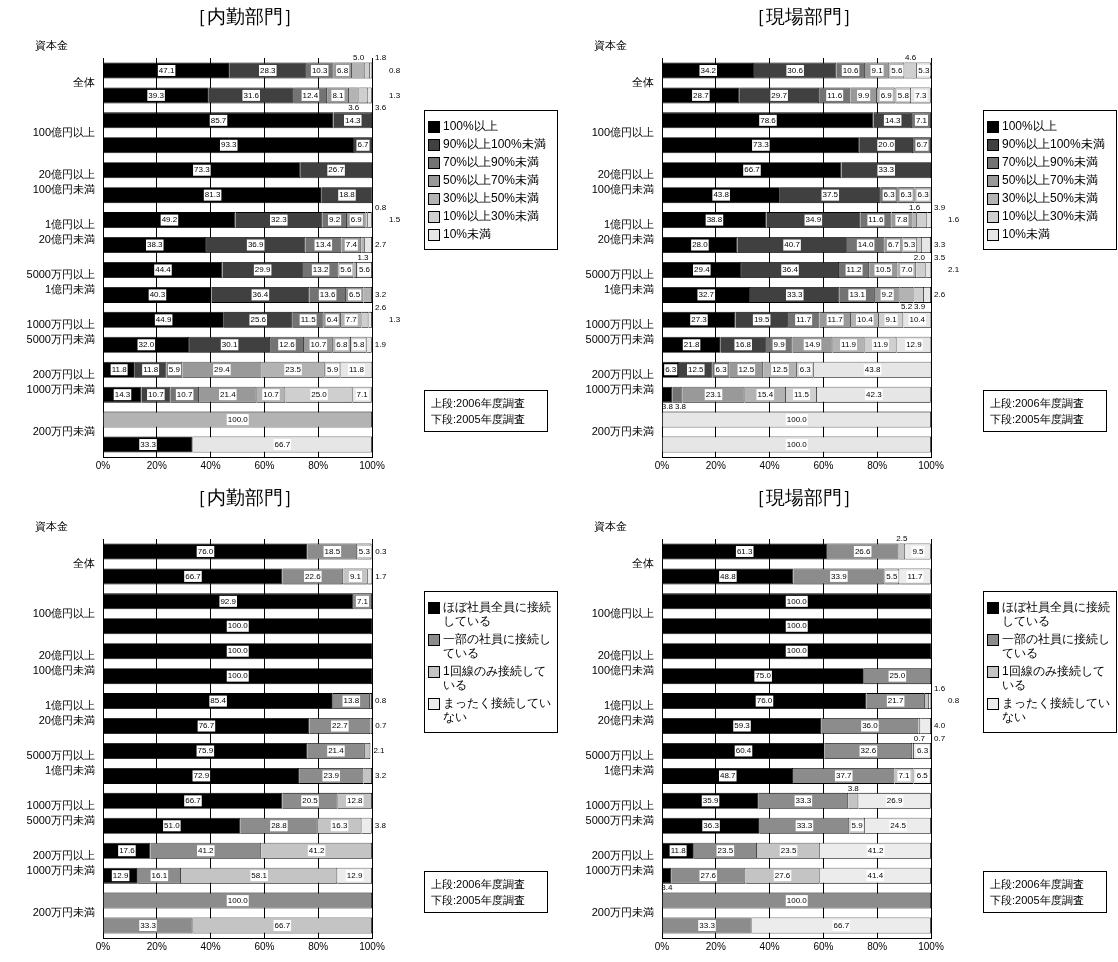 Image resolution: width=1118 pixels, height=962 pixels. What do you see at coordinates (355, 295) in the screenshot?
I see `data-label: 6.5` at bounding box center [355, 295].